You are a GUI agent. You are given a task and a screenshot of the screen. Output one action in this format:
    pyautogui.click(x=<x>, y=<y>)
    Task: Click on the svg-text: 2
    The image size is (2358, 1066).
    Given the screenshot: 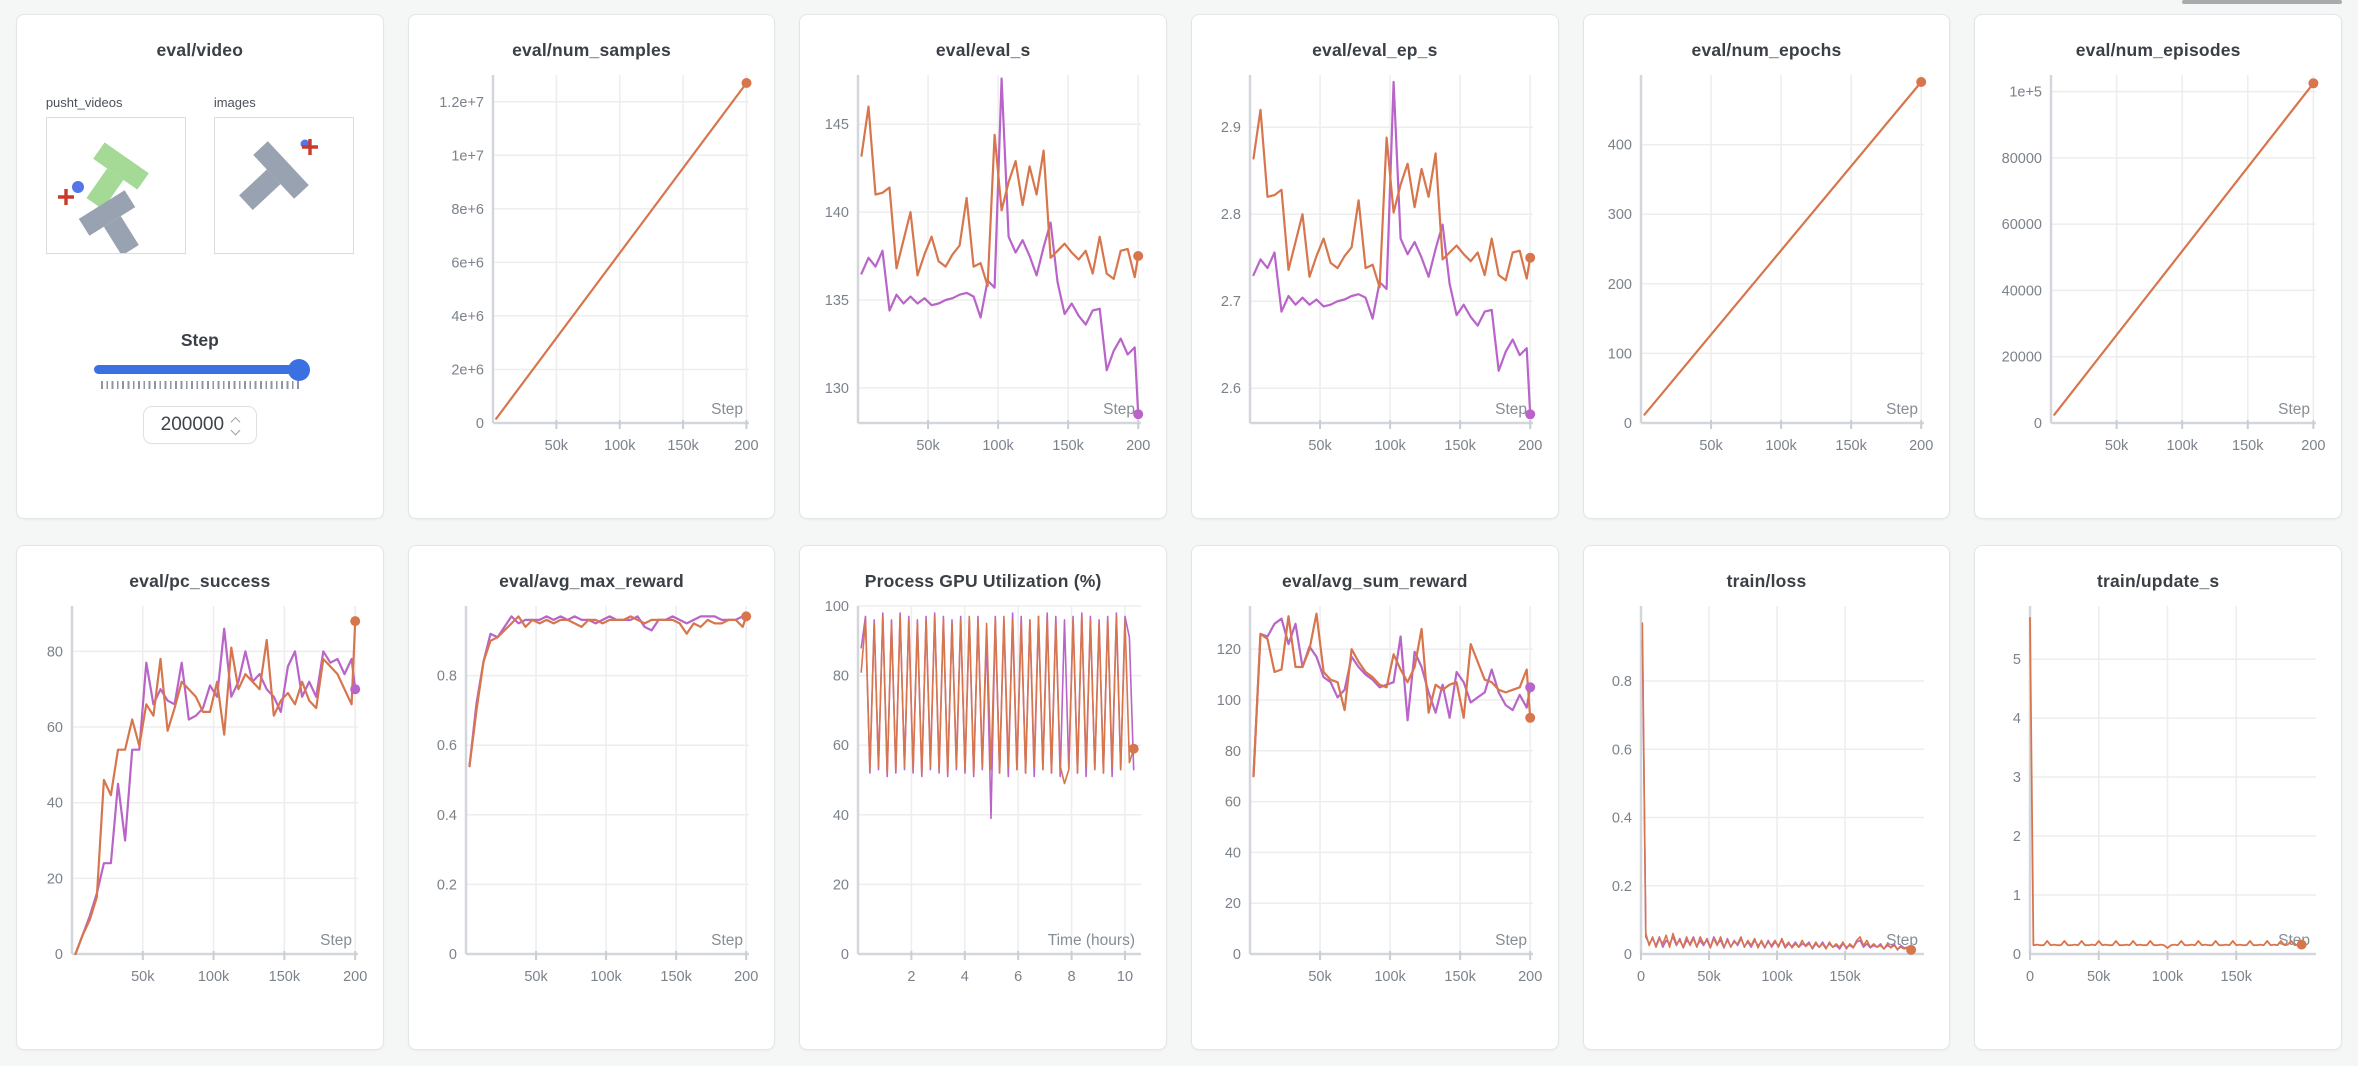 What is the action you would take?
    pyautogui.click(x=912, y=977)
    